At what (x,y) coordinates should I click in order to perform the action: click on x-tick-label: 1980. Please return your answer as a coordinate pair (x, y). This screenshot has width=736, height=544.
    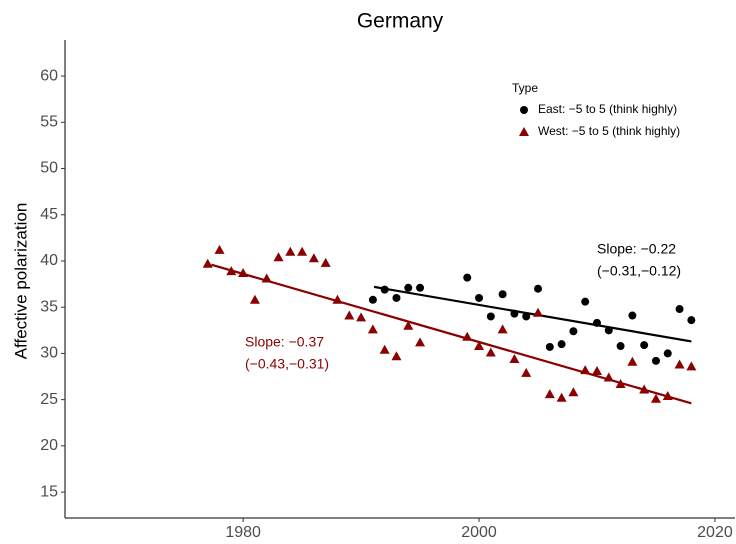
    Looking at the image, I should click on (243, 532).